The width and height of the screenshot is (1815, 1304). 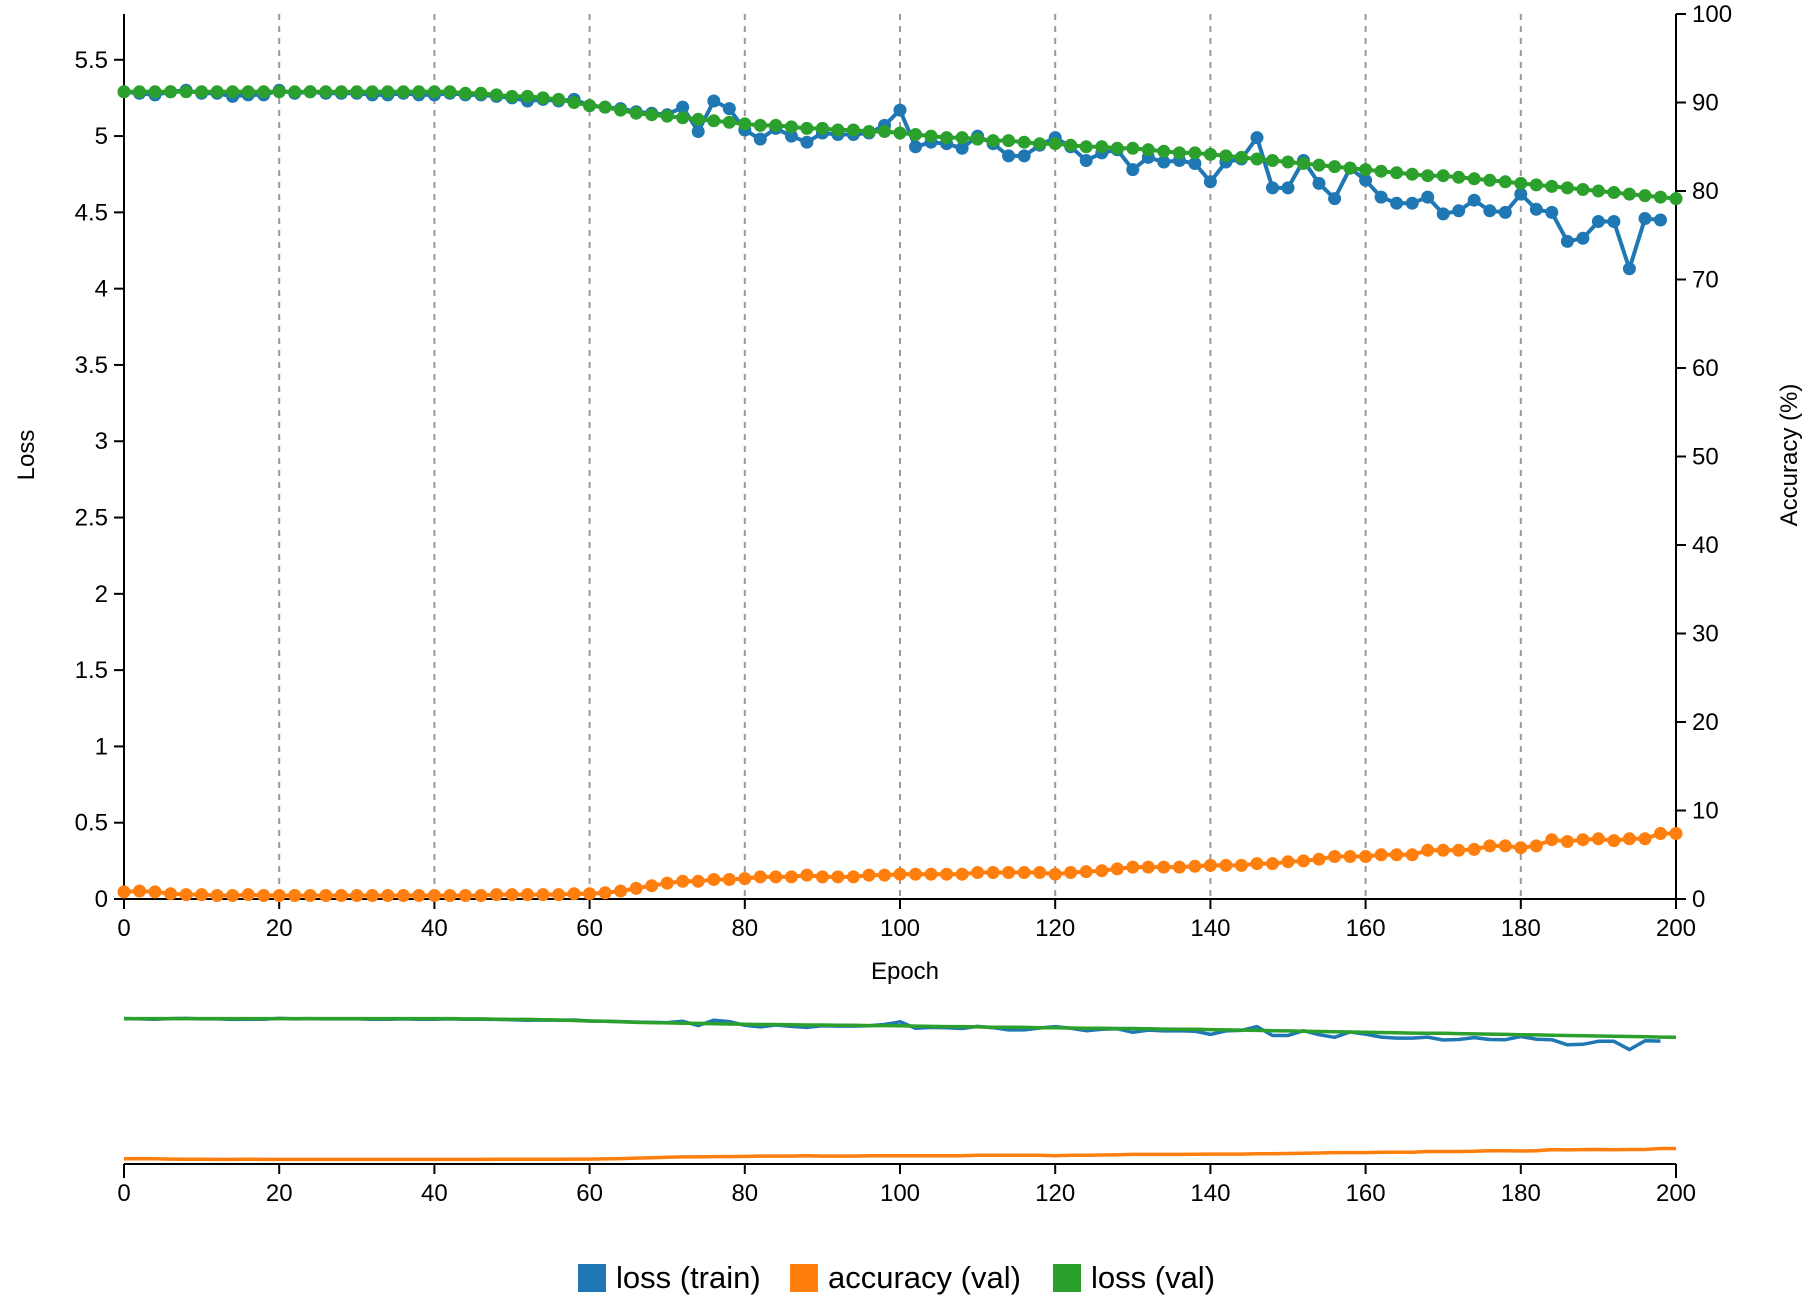 What do you see at coordinates (101, 136) in the screenshot?
I see `left-y-tick-label: 5` at bounding box center [101, 136].